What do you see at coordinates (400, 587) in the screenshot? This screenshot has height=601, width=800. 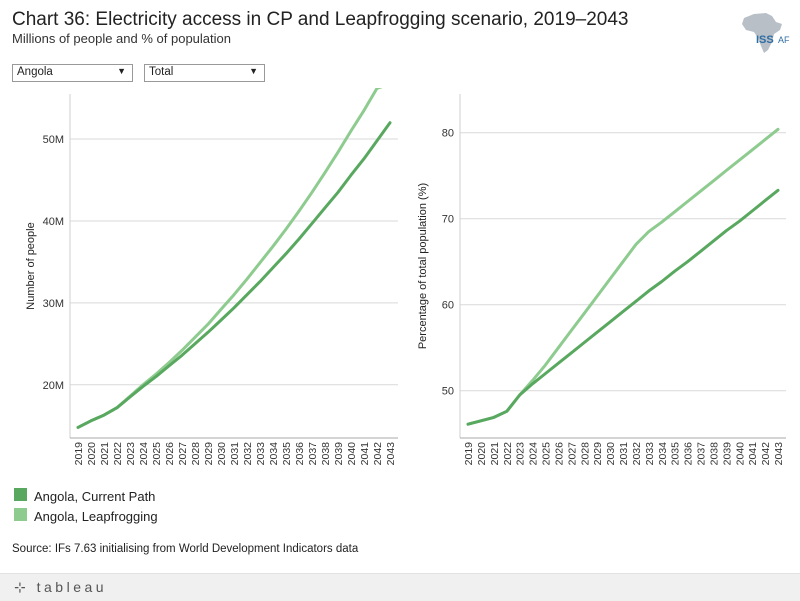 I see `footer-bar: ⊹ tableau` at bounding box center [400, 587].